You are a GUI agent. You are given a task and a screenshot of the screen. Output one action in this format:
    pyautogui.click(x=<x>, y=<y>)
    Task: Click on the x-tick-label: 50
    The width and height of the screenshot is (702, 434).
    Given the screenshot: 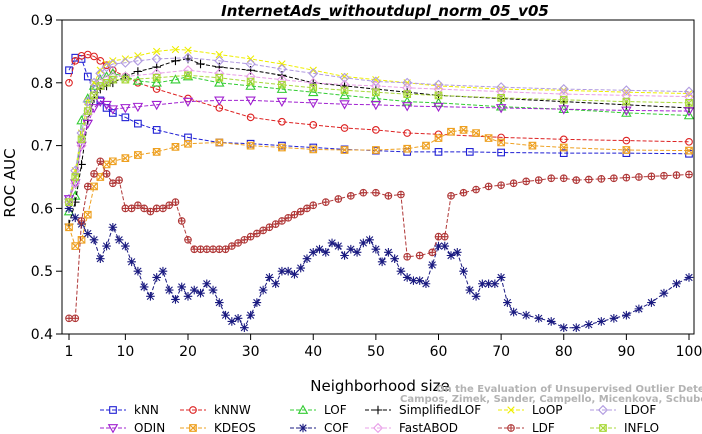 What is the action you would take?
    pyautogui.click(x=376, y=352)
    